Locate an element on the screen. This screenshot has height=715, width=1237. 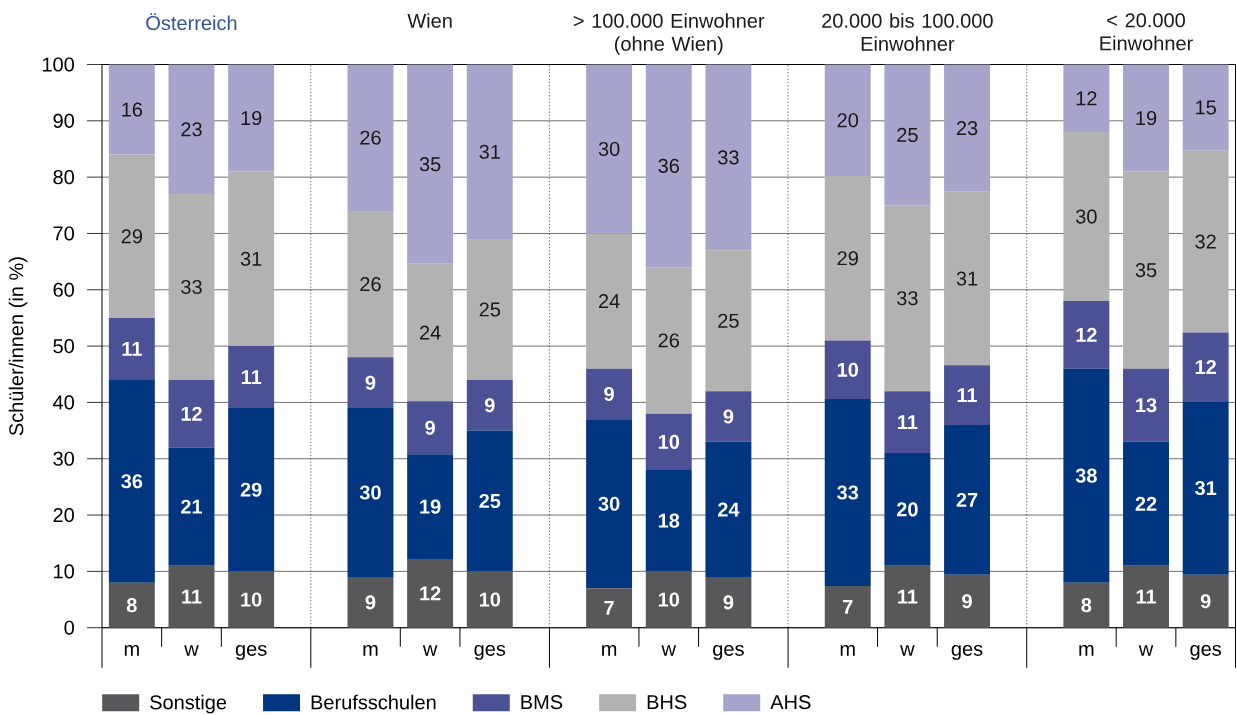
data-label: 18 is located at coordinates (669, 520).